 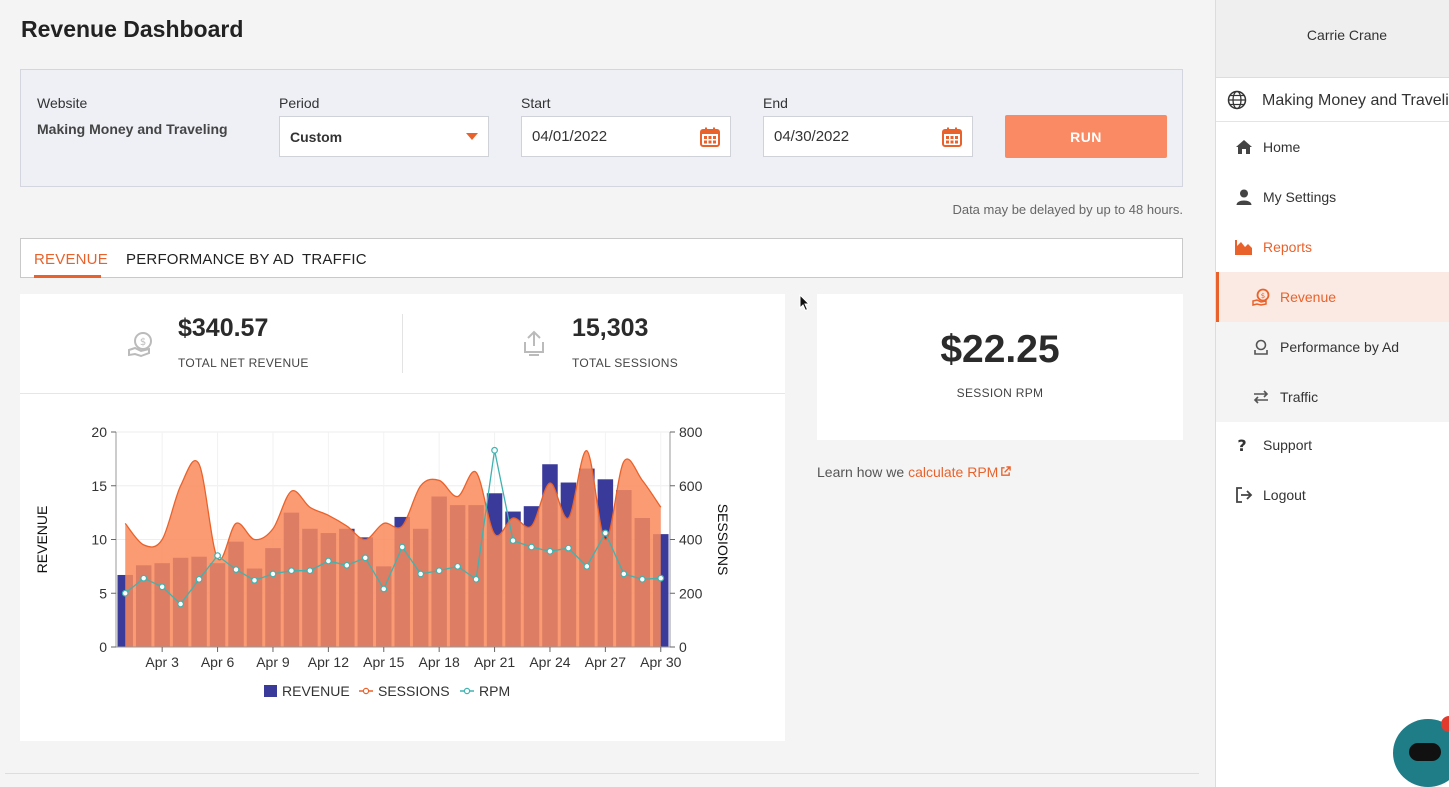 What do you see at coordinates (1288, 445) in the screenshot?
I see `sidebar-item-label: Support` at bounding box center [1288, 445].